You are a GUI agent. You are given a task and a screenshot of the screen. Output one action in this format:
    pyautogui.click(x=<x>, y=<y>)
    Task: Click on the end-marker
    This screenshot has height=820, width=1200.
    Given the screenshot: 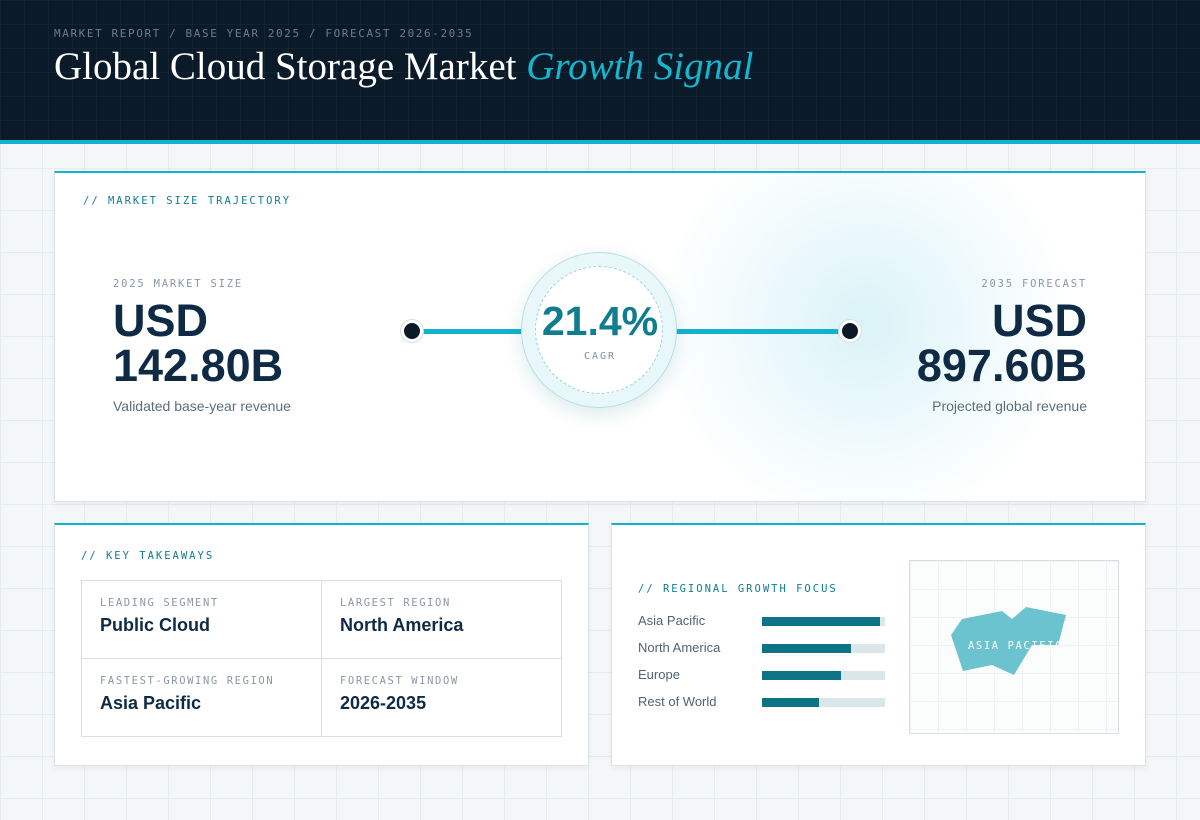 What is the action you would take?
    pyautogui.click(x=850, y=331)
    